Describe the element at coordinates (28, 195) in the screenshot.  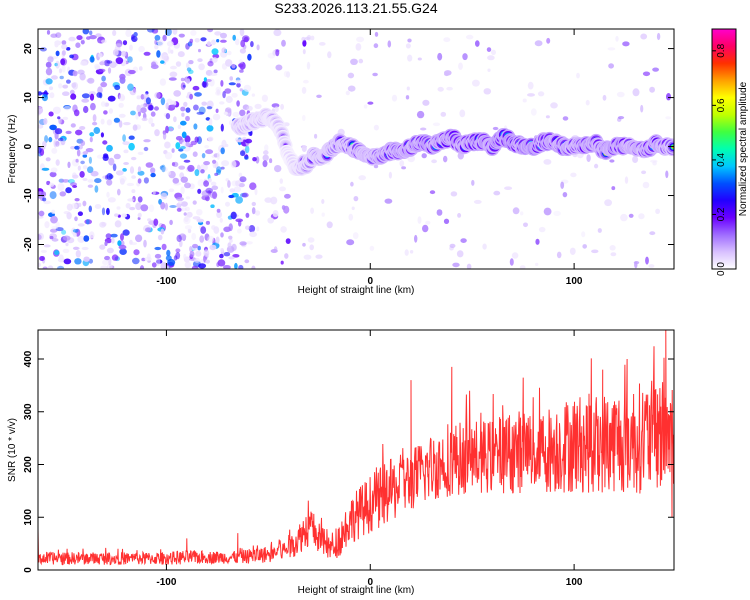
I see `y-tick-label: -10` at that location.